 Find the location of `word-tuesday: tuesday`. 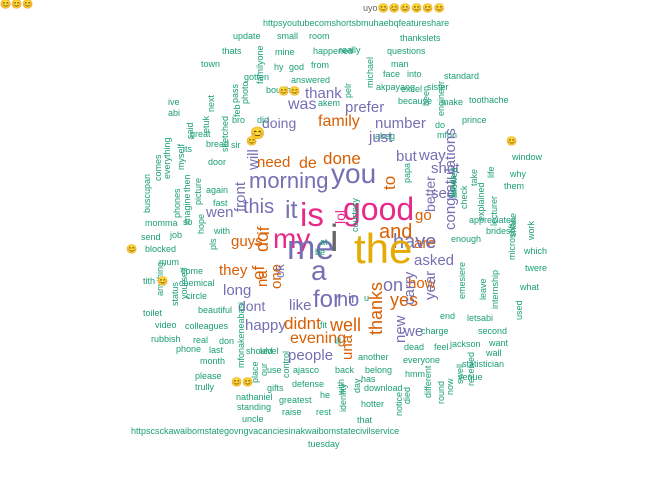

word-tuesday: tuesday is located at coordinates (324, 444).